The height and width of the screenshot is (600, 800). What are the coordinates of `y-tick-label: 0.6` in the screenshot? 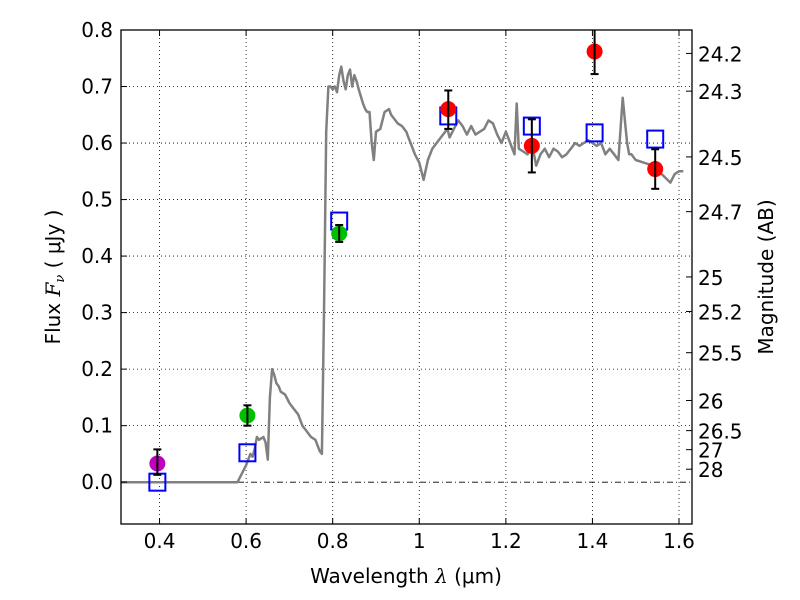 It's located at (97, 143).